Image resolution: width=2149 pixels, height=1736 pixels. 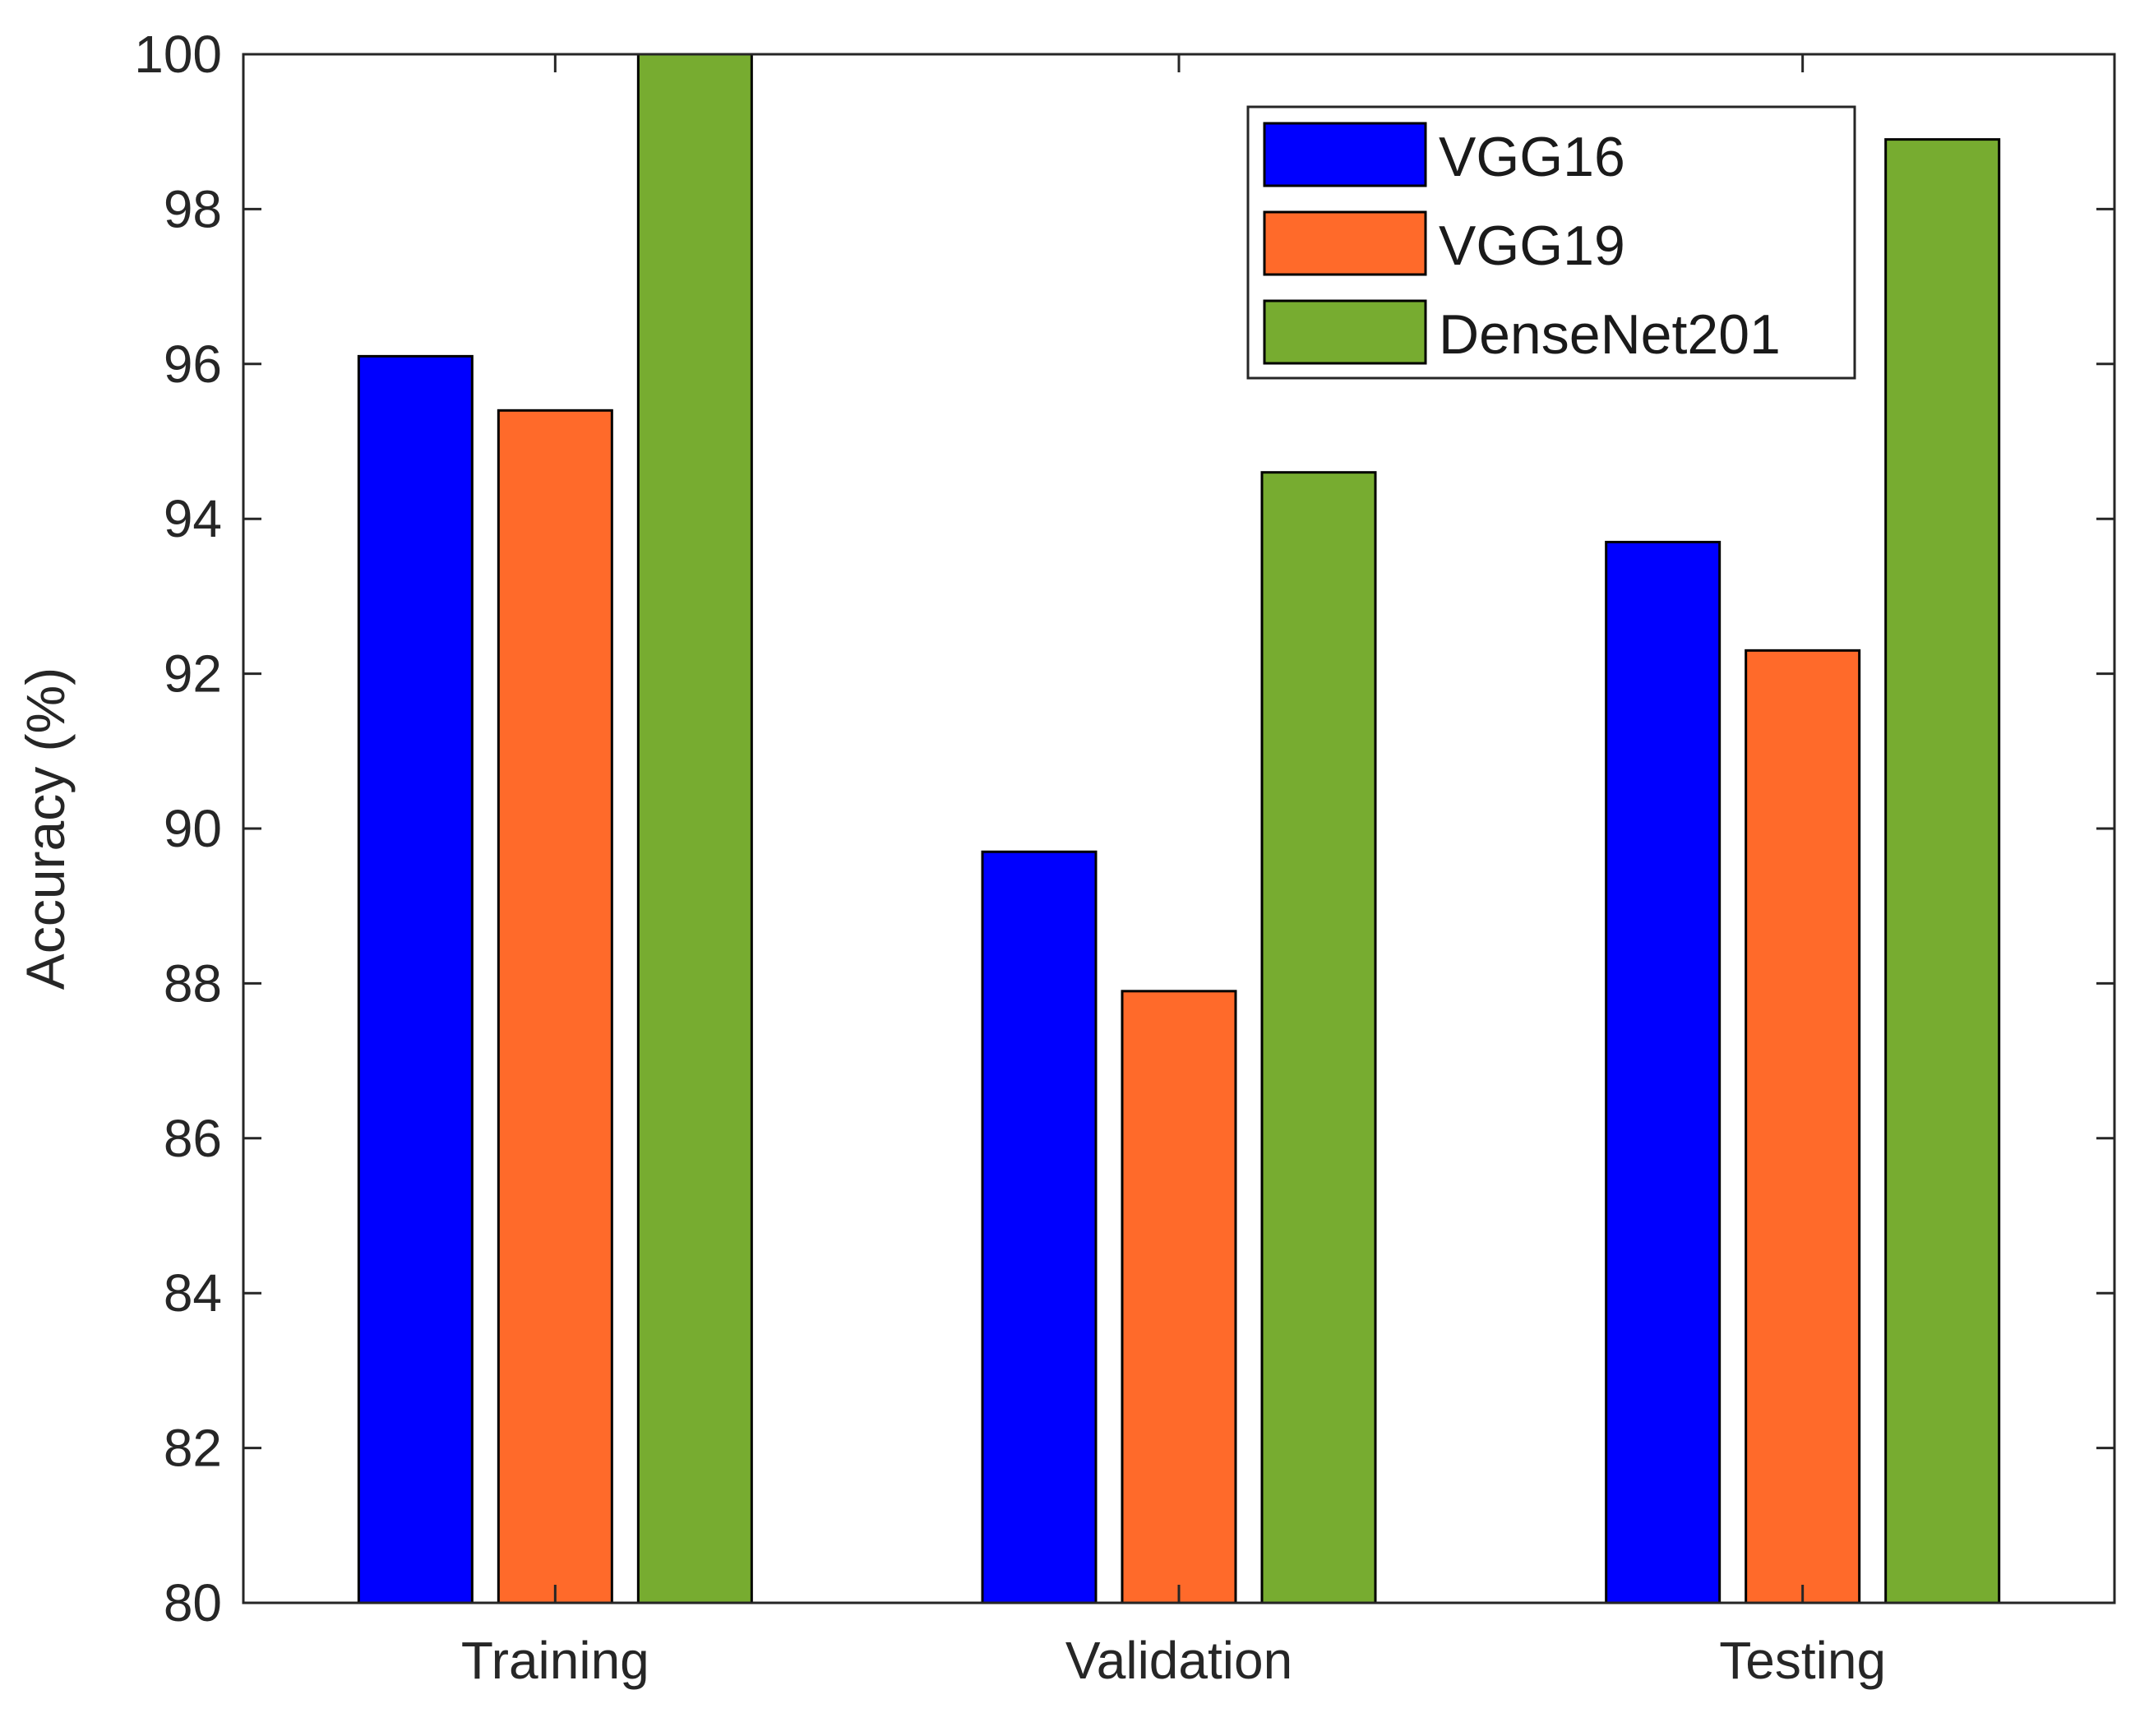 I want to click on legend: VGG16 VGG19 DenseNet201, so click(x=1551, y=243).